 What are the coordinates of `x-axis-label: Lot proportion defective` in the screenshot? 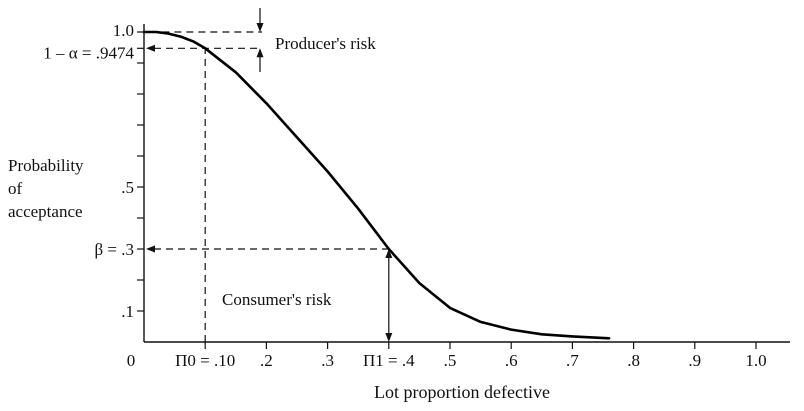 It's located at (462, 392).